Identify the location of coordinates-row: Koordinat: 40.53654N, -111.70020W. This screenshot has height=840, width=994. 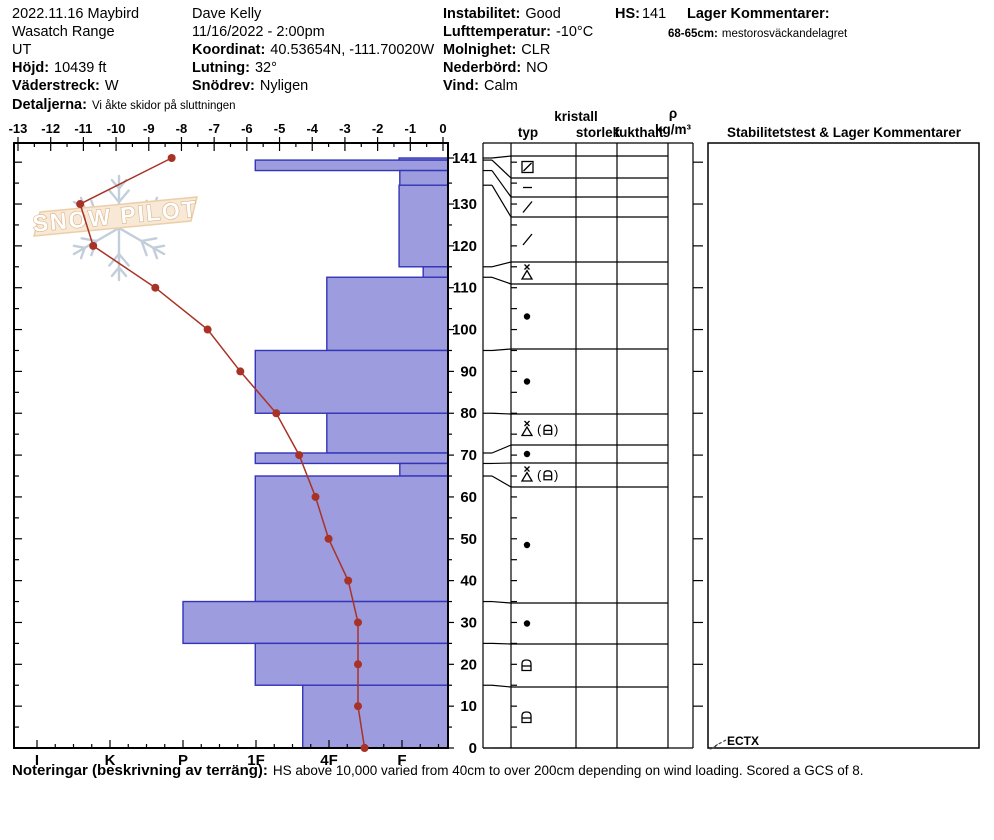
(313, 50).